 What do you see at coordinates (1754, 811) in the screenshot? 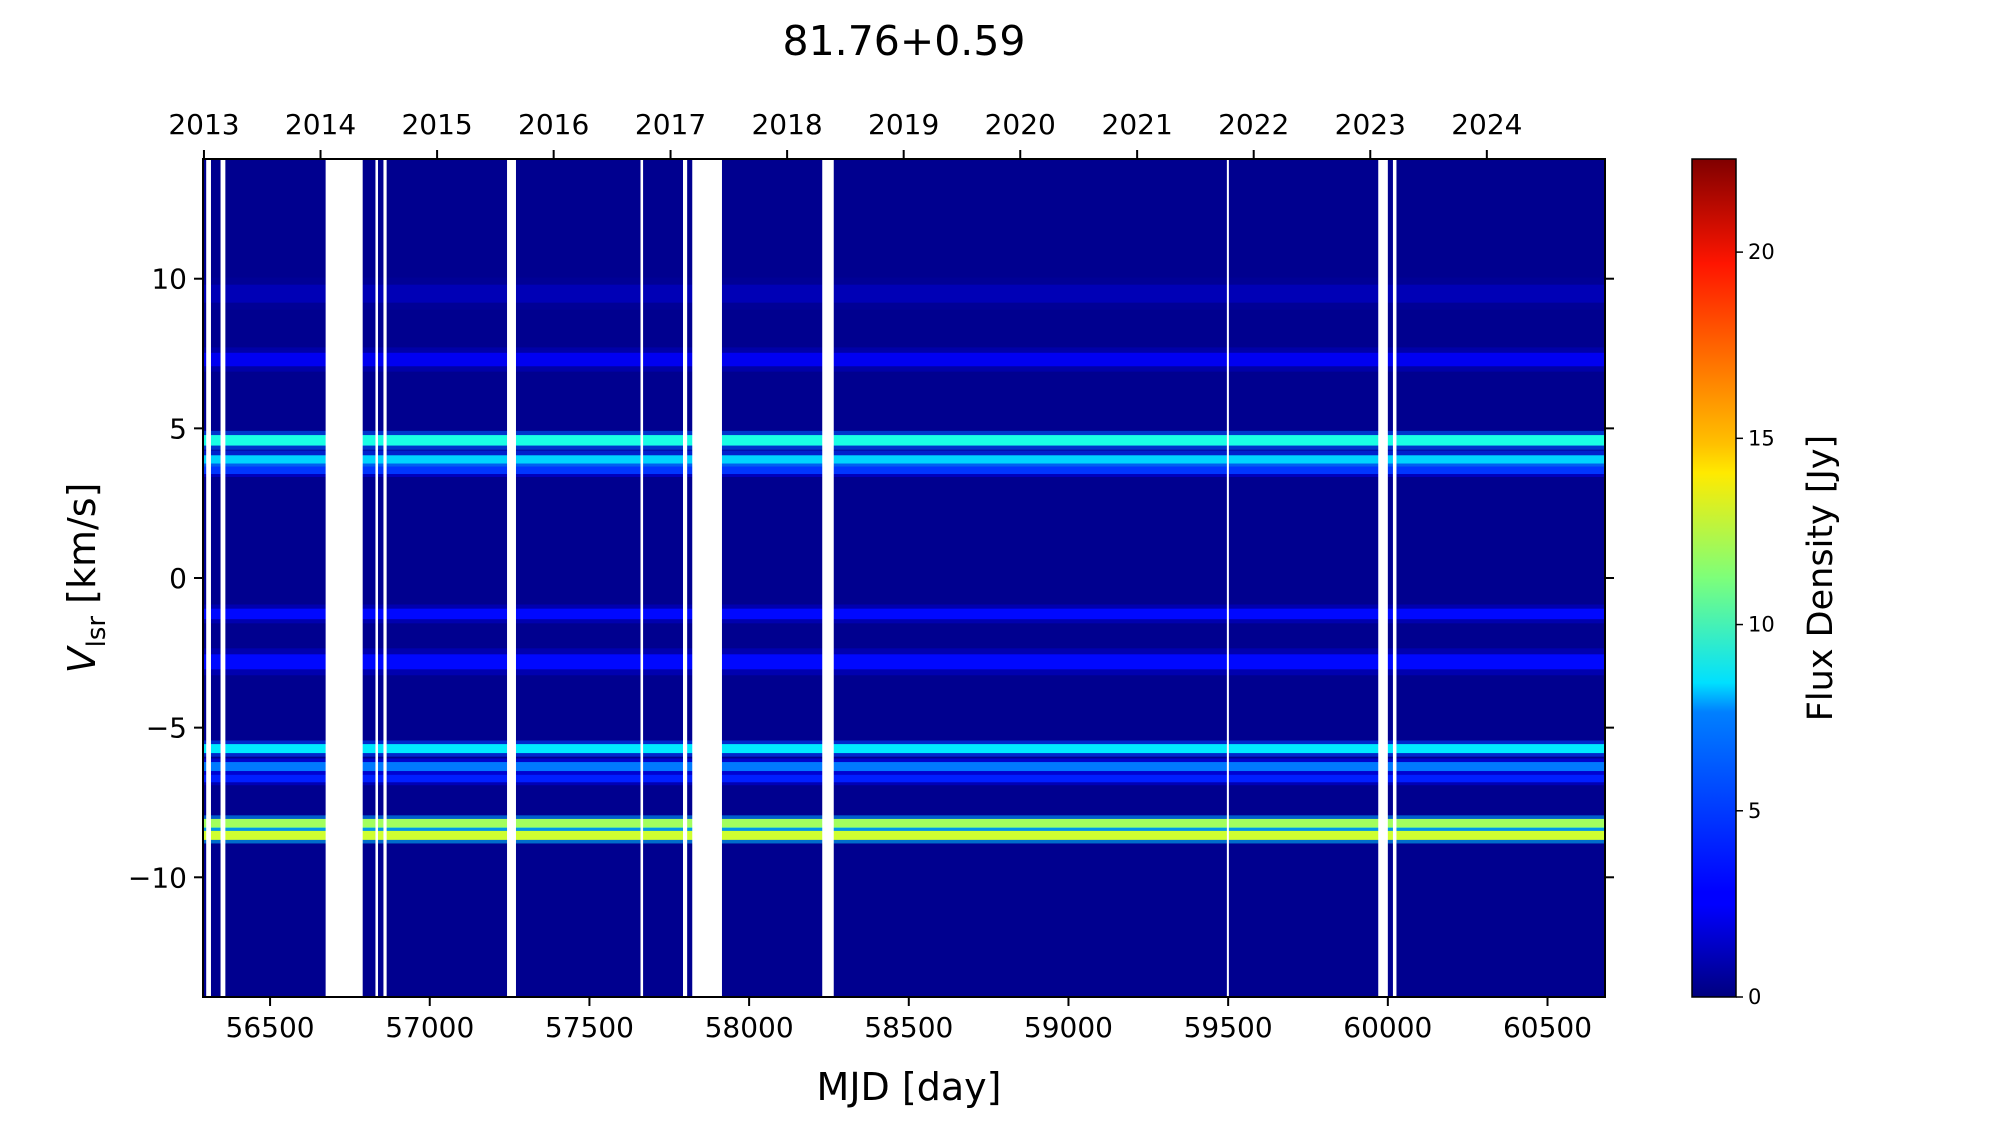
I see `colorbar-tick-label: 5` at bounding box center [1754, 811].